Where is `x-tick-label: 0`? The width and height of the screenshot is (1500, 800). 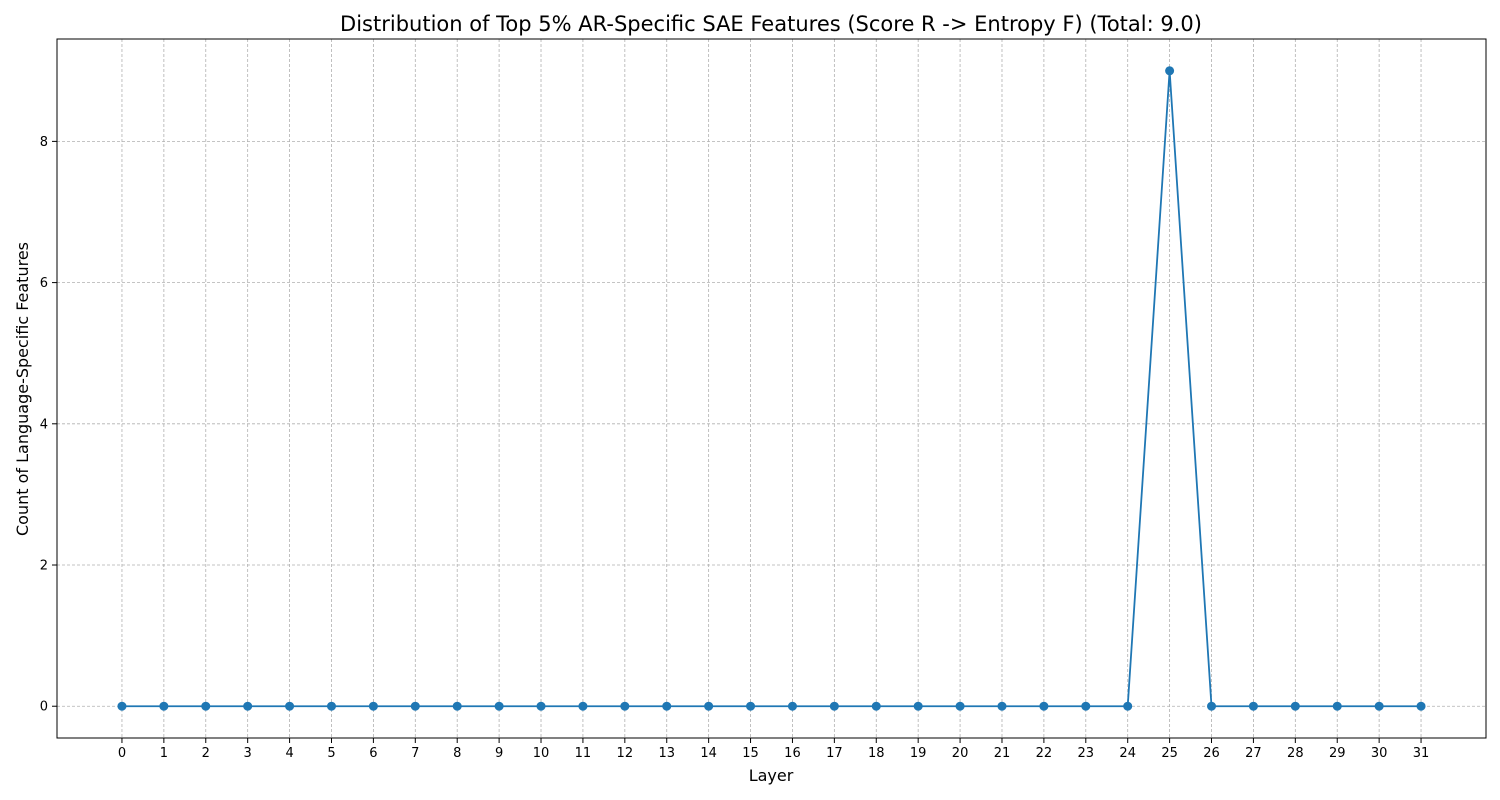
x-tick-label: 0 is located at coordinates (122, 753).